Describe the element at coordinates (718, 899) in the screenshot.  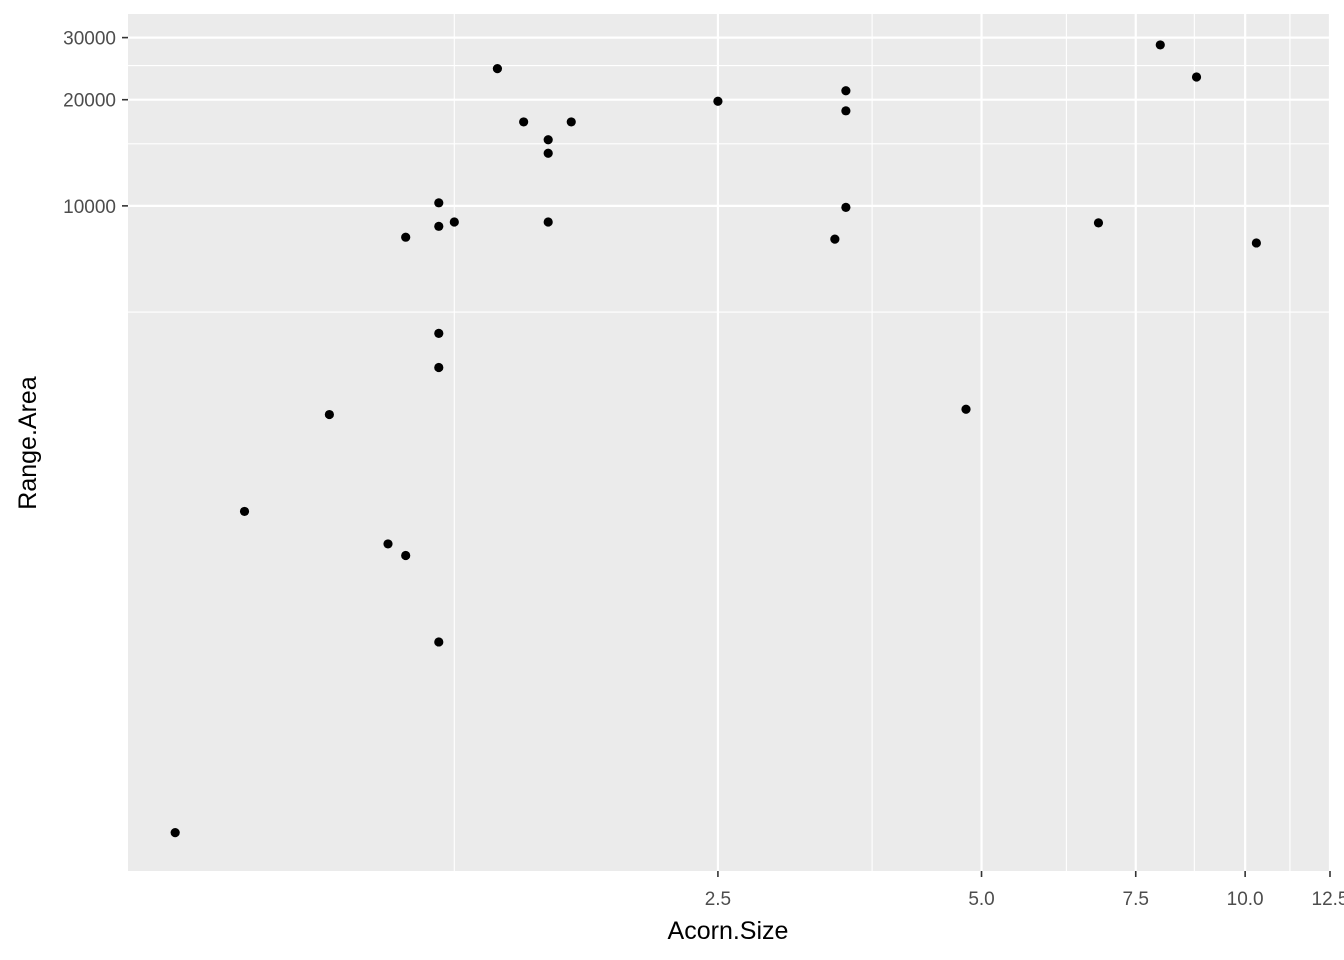
I see `x-tick-label: 2.5` at that location.